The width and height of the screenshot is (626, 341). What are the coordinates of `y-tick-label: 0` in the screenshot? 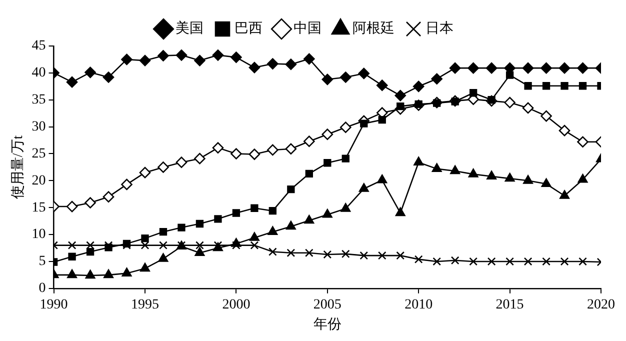 It's located at (42, 288).